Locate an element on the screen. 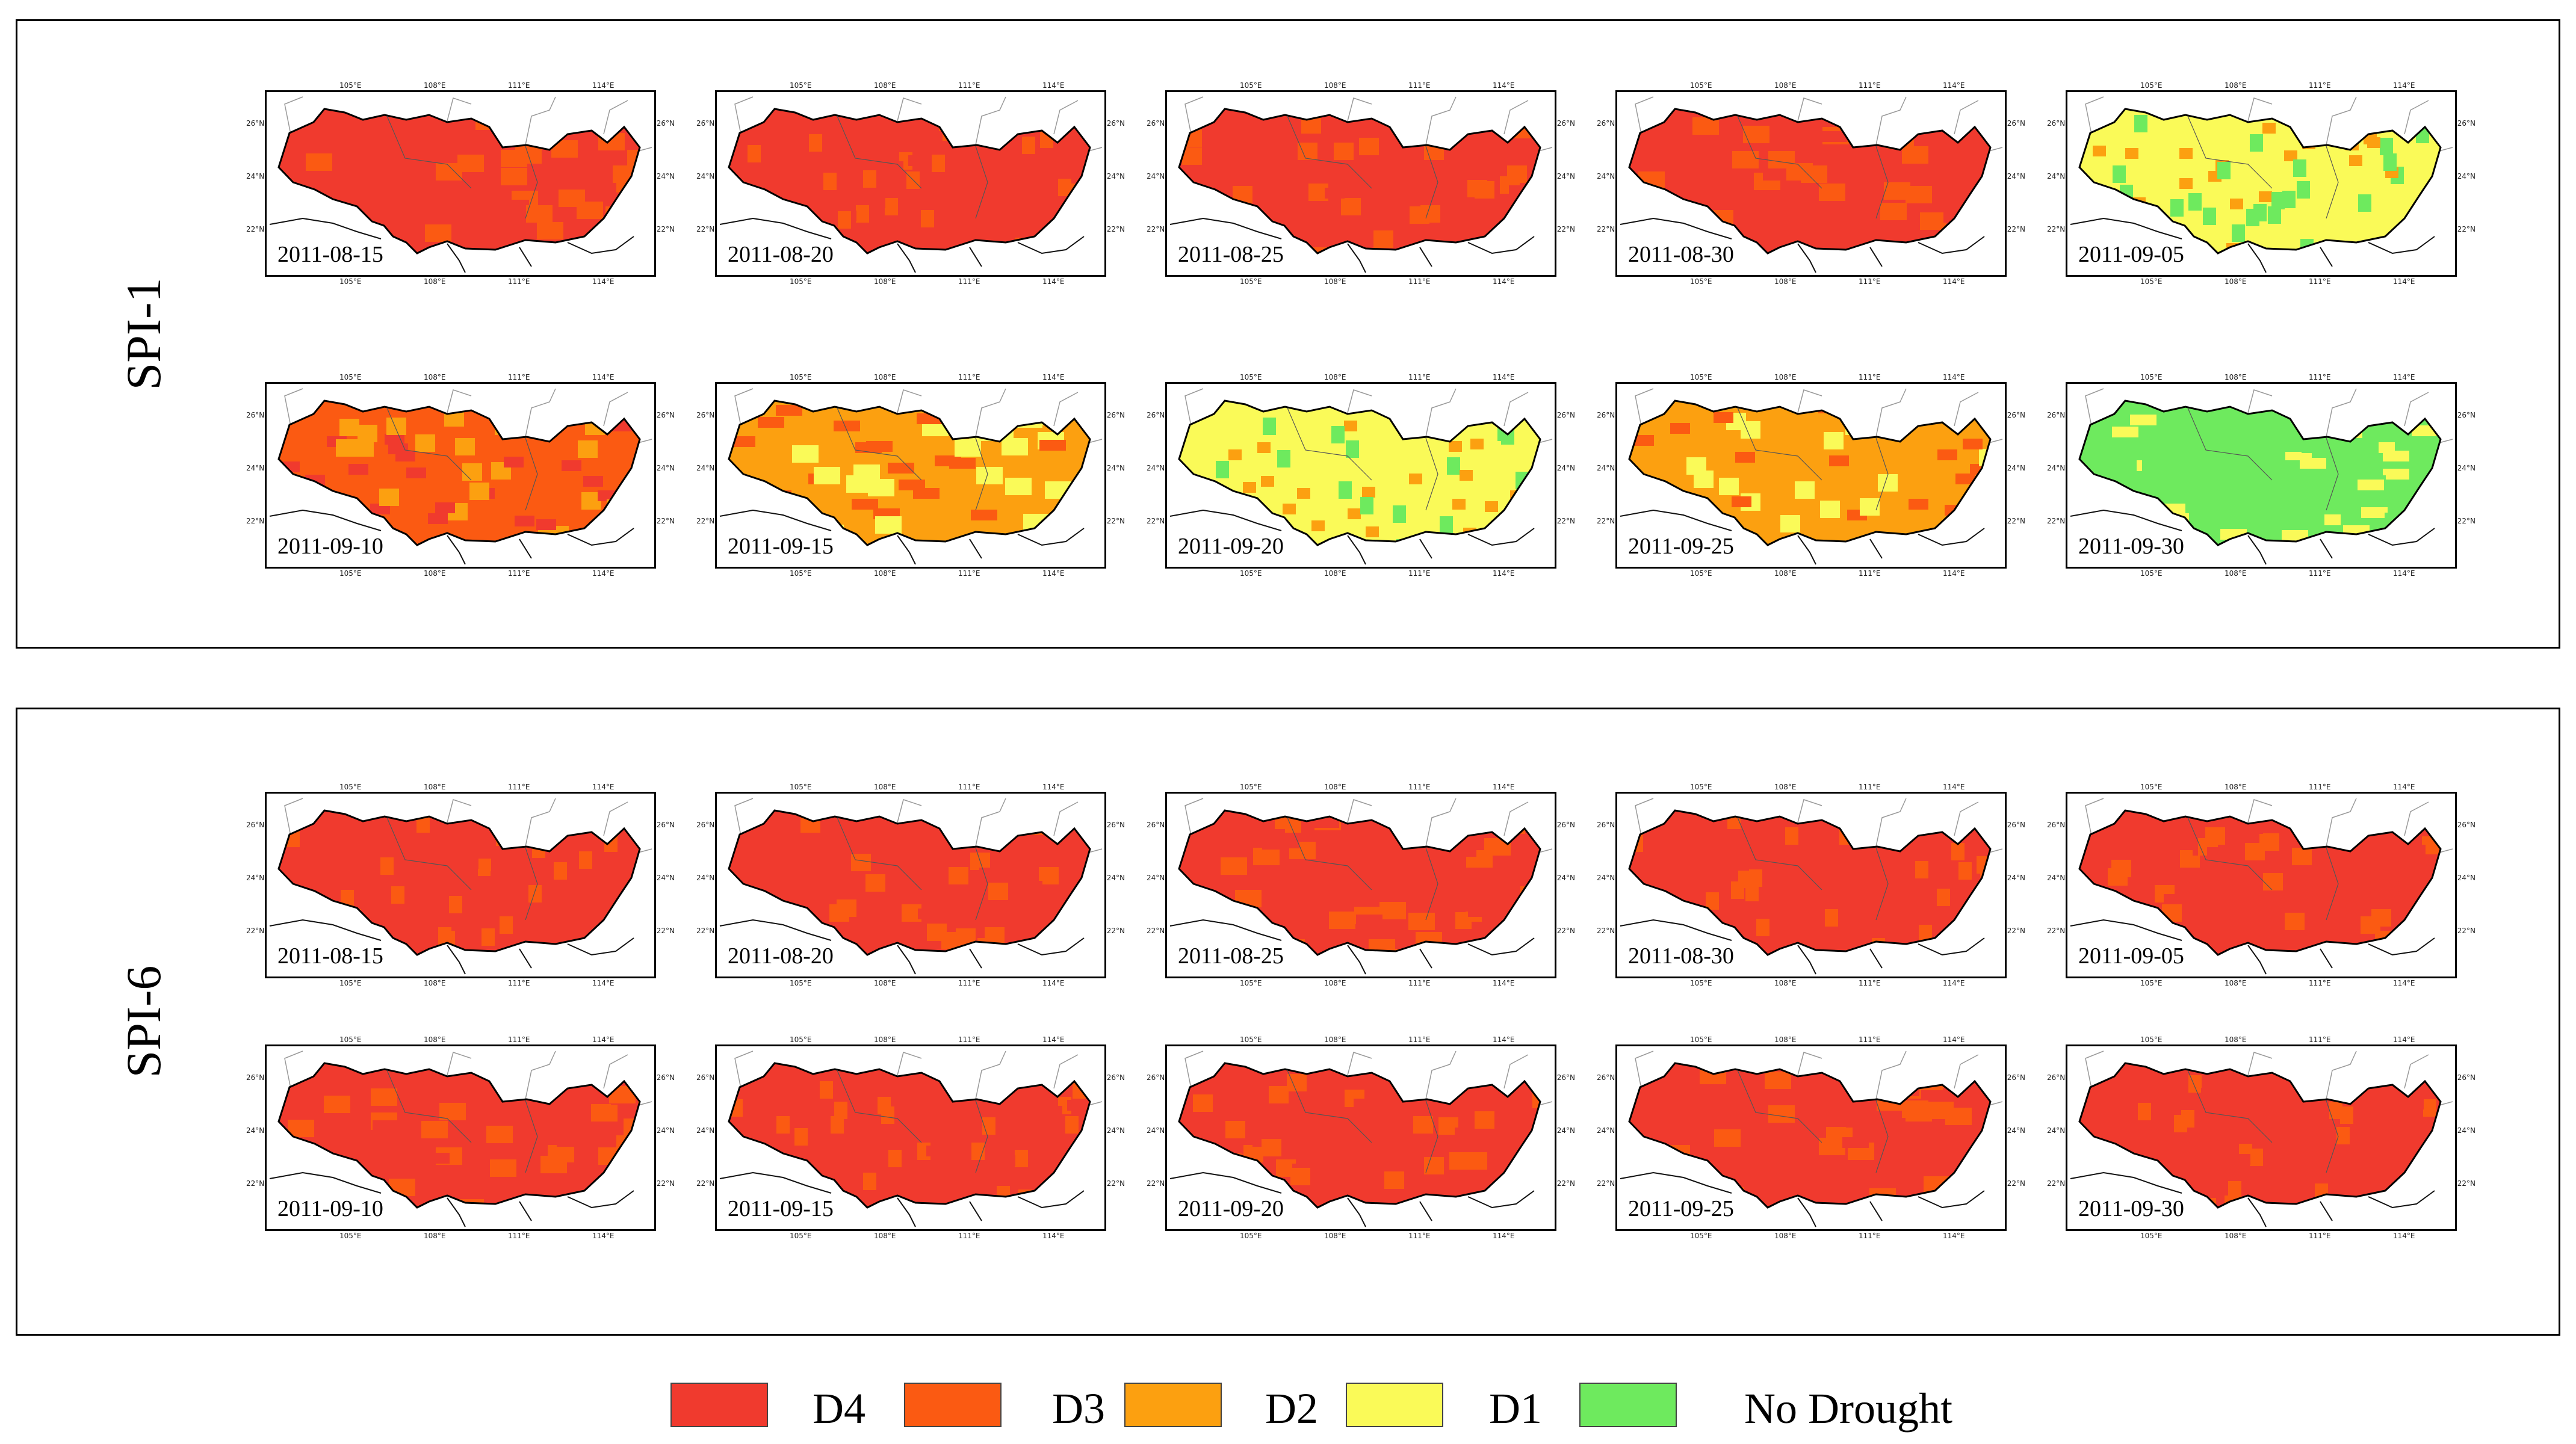 The height and width of the screenshot is (1444, 2576). lon-tick-bottom: 114°E is located at coordinates (2404, 1236).